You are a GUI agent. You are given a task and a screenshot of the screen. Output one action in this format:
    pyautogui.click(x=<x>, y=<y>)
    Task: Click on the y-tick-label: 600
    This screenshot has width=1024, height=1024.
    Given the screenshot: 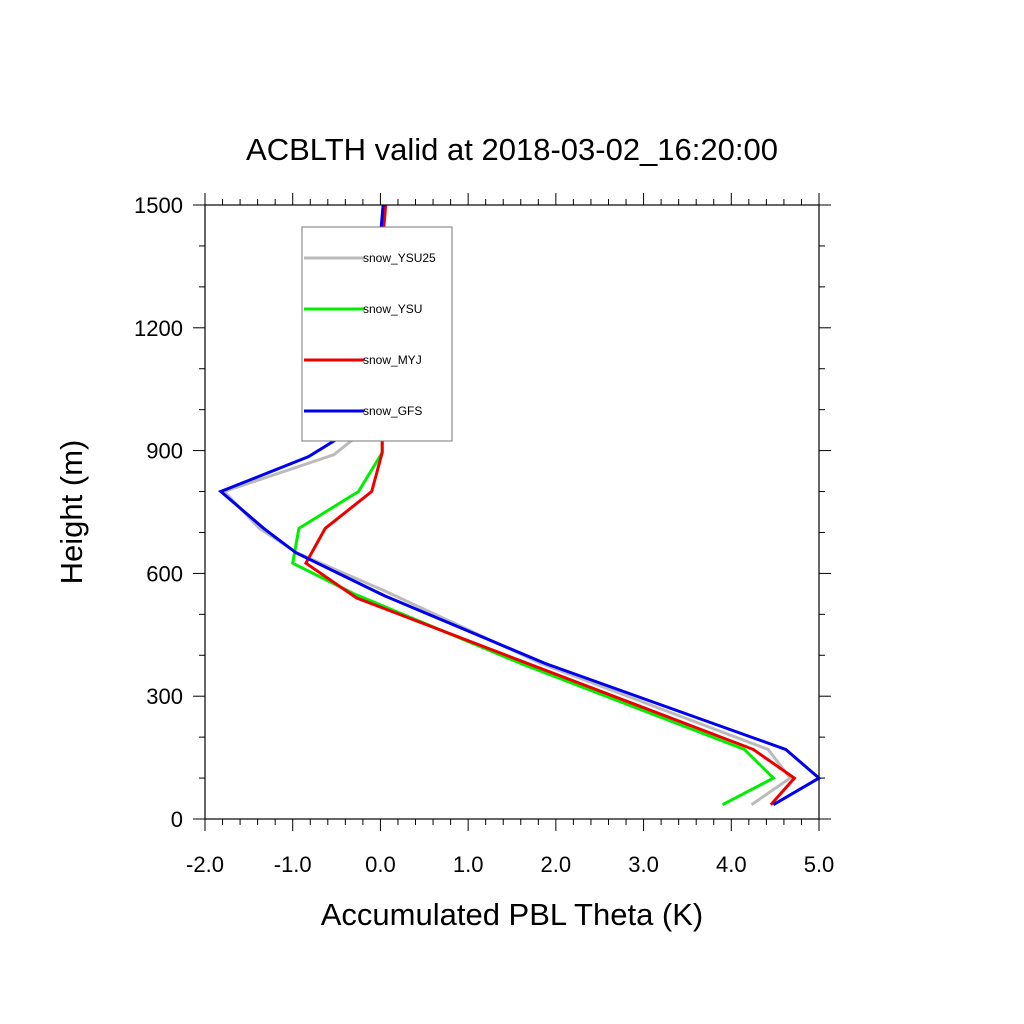 What is the action you would take?
    pyautogui.click(x=164, y=573)
    